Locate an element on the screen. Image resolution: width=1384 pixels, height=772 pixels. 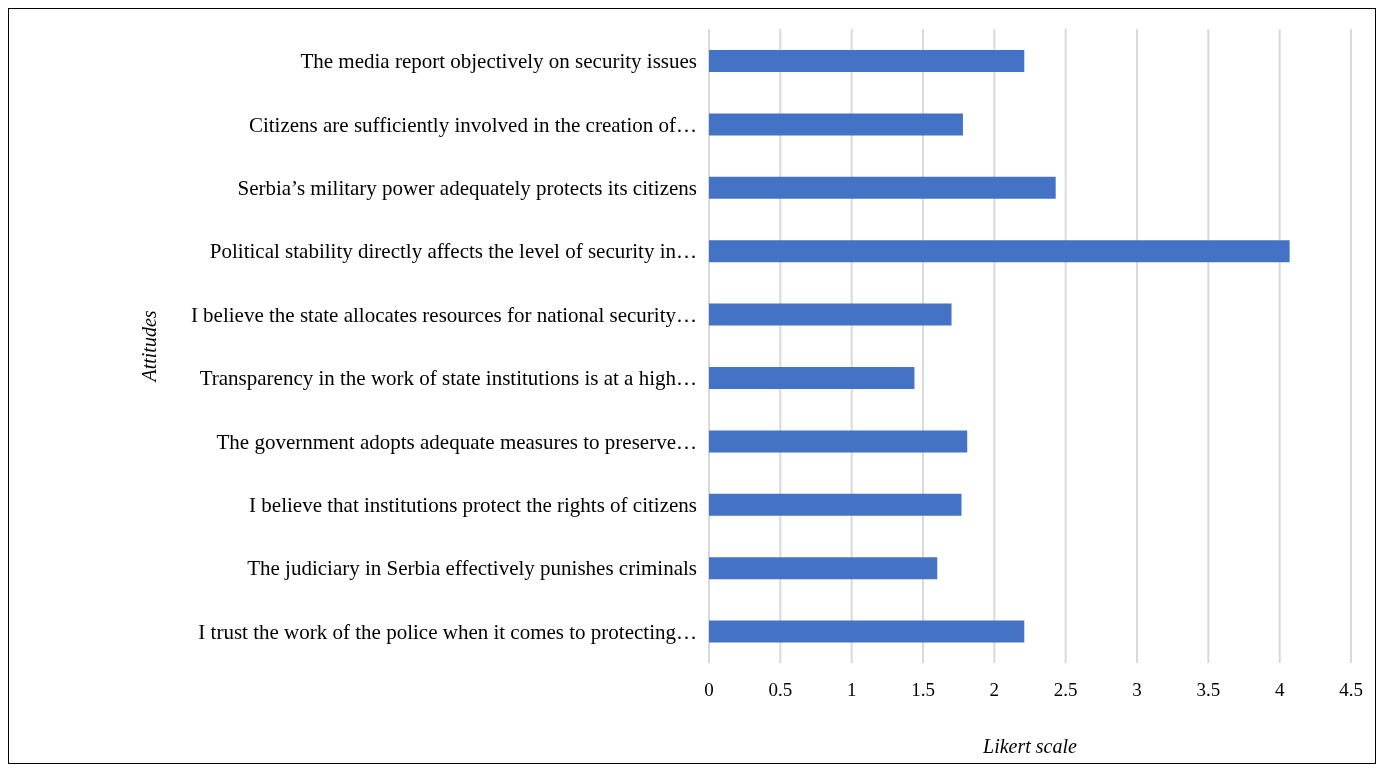
x-tick-label: 4 is located at coordinates (1279, 690).